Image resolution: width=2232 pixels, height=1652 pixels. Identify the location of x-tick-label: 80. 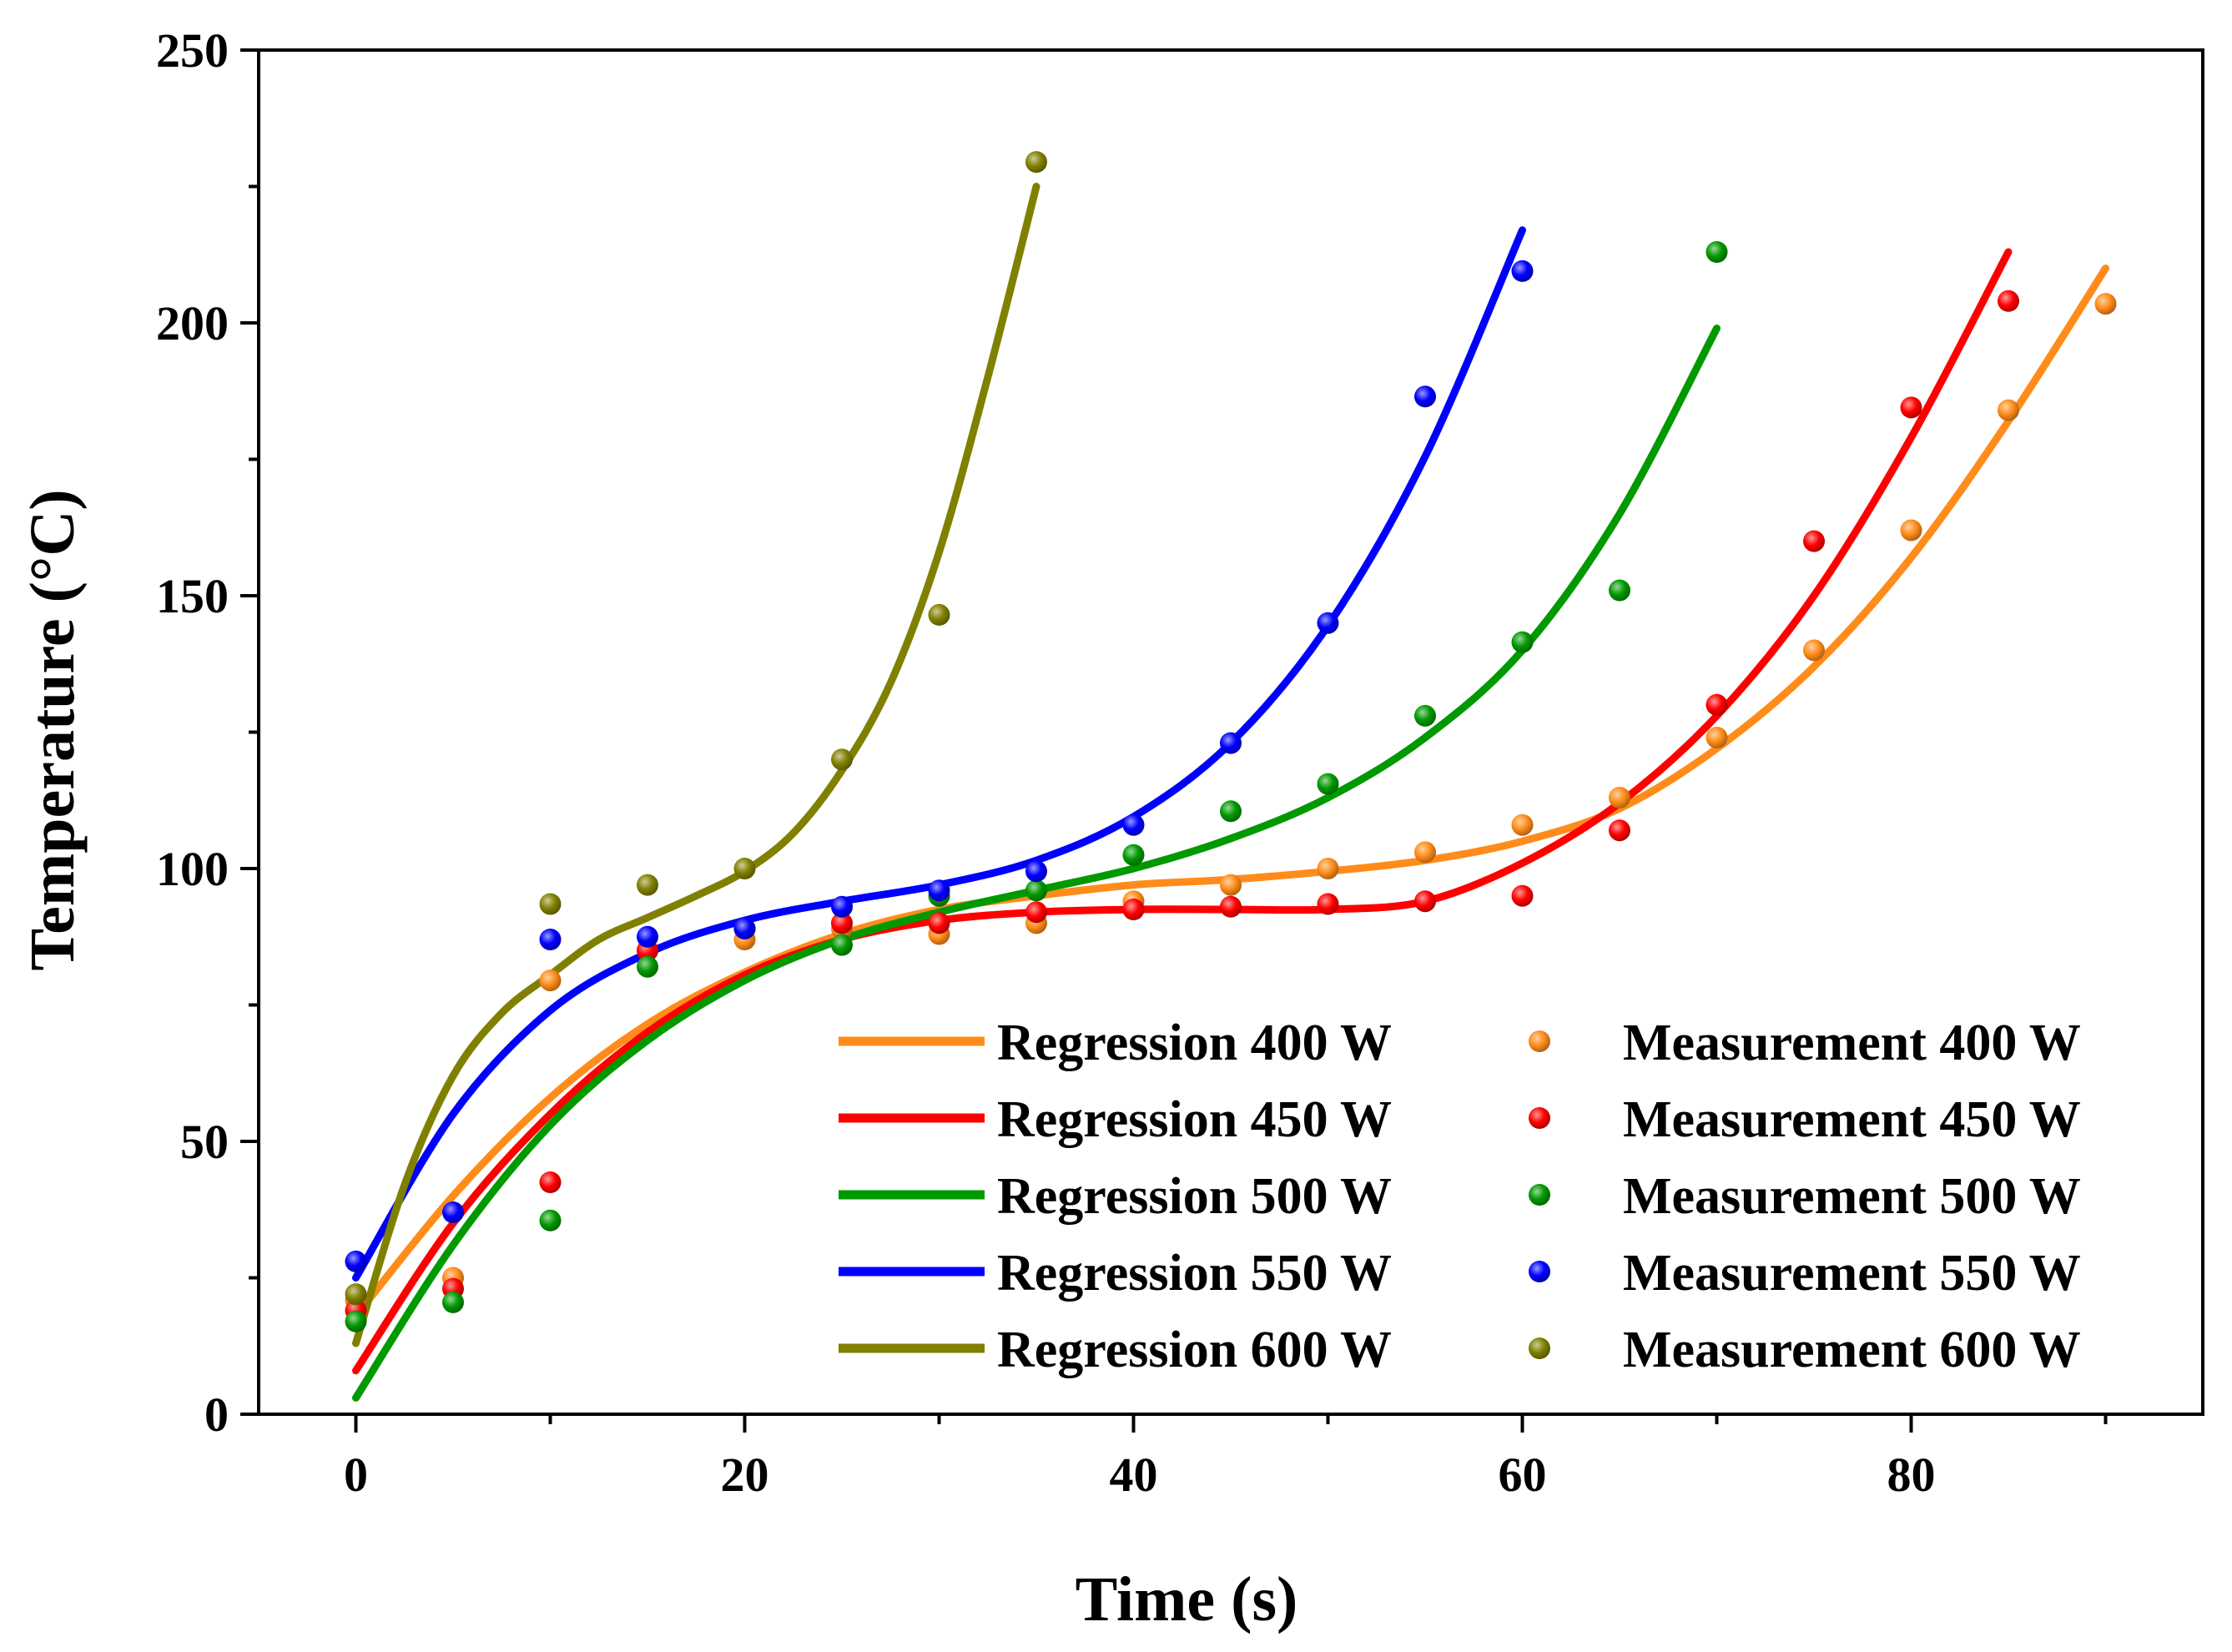
(1911, 1475).